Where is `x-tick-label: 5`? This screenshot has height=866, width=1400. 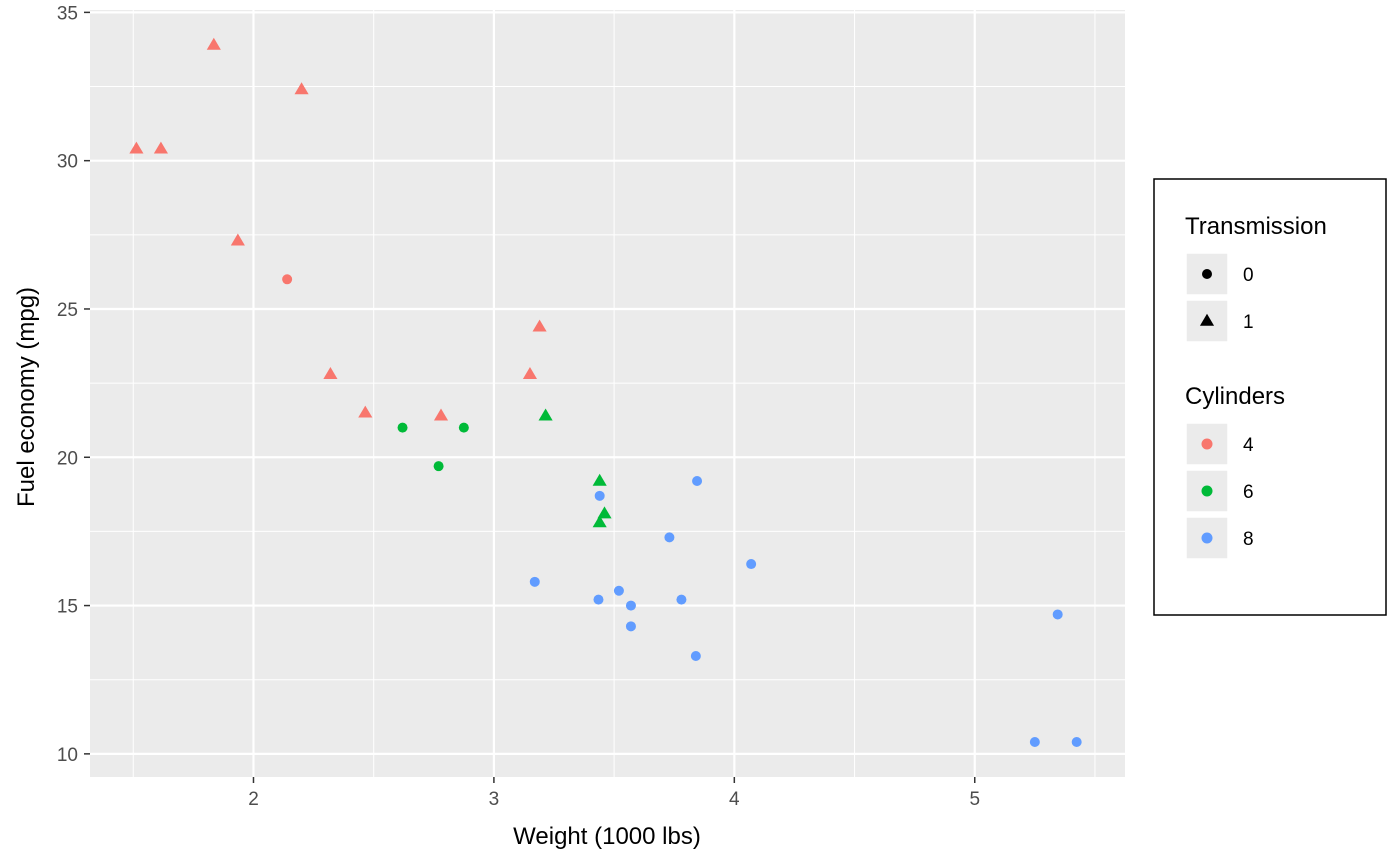
x-tick-label: 5 is located at coordinates (974, 799).